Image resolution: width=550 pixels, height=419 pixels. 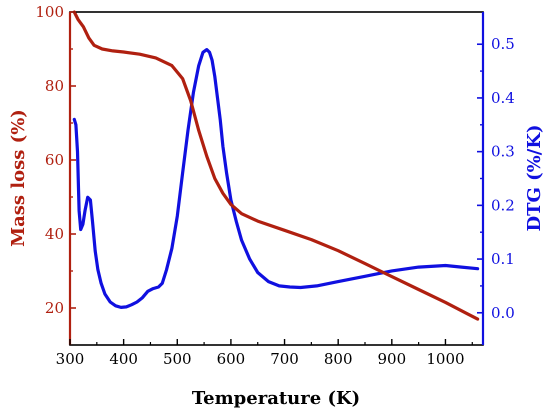 I want to click on left-tick-label: 60, so click(x=54, y=160).